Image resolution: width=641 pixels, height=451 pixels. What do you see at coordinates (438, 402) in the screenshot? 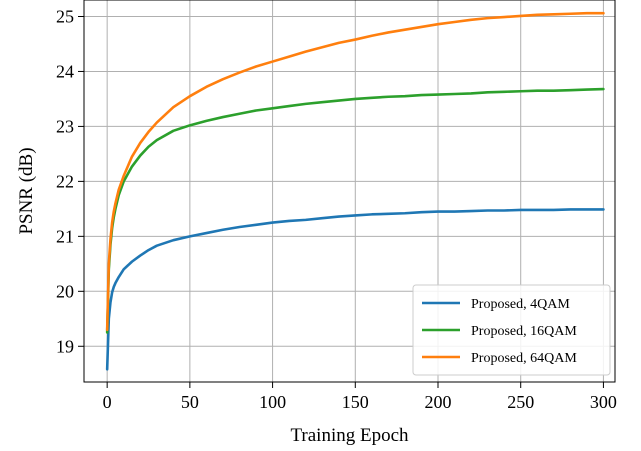
I see `x-tick-label: 200` at bounding box center [438, 402].